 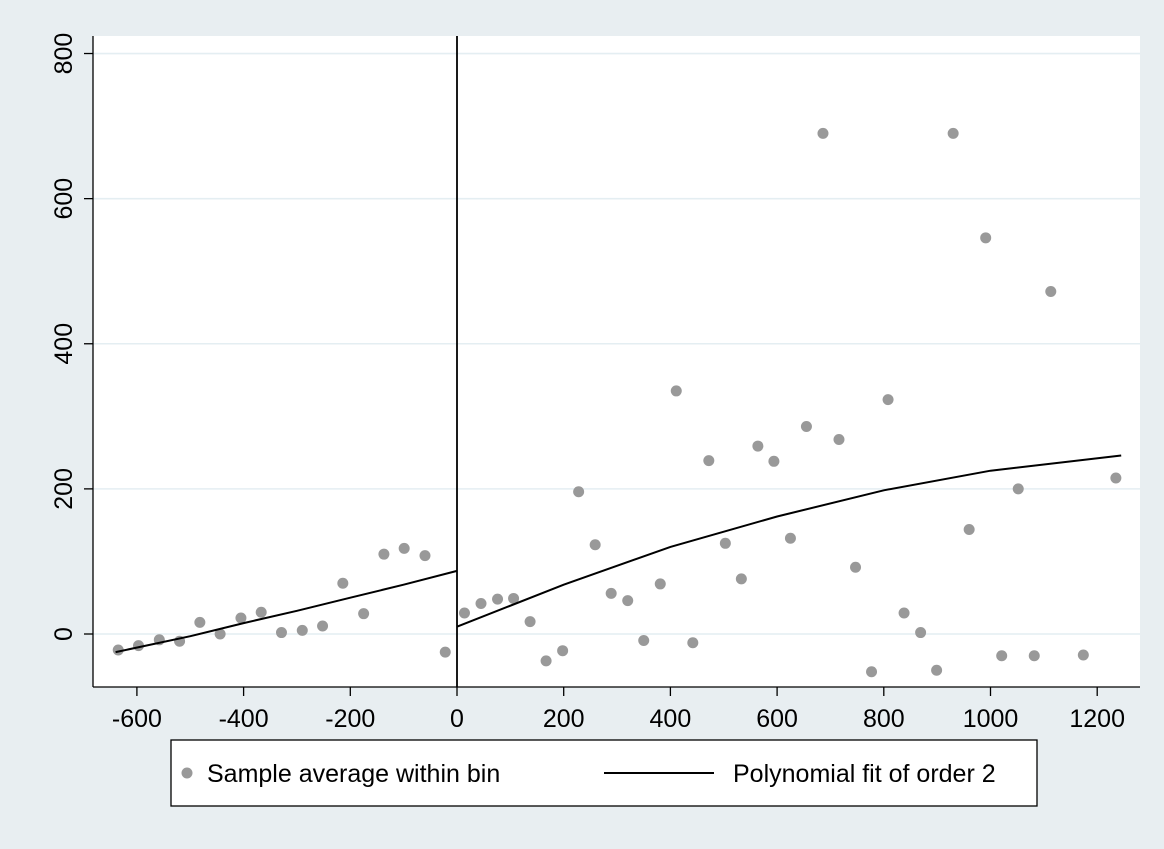 I want to click on legend-marker-points, so click(x=187, y=773).